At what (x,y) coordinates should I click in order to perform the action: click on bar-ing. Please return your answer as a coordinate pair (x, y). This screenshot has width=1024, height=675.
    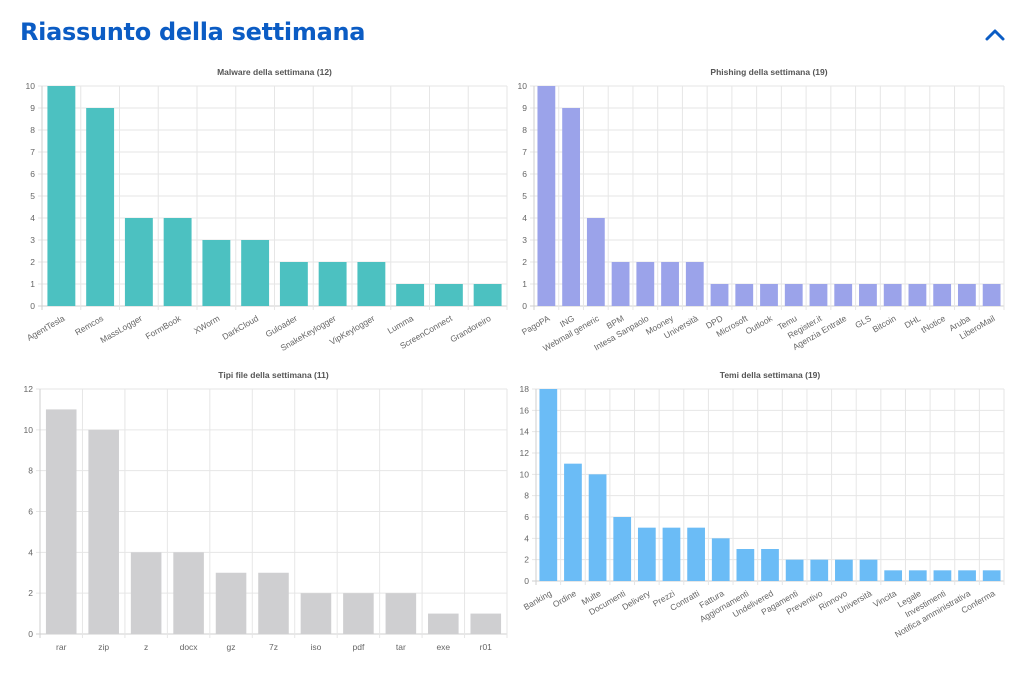
    Looking at the image, I should click on (571, 207).